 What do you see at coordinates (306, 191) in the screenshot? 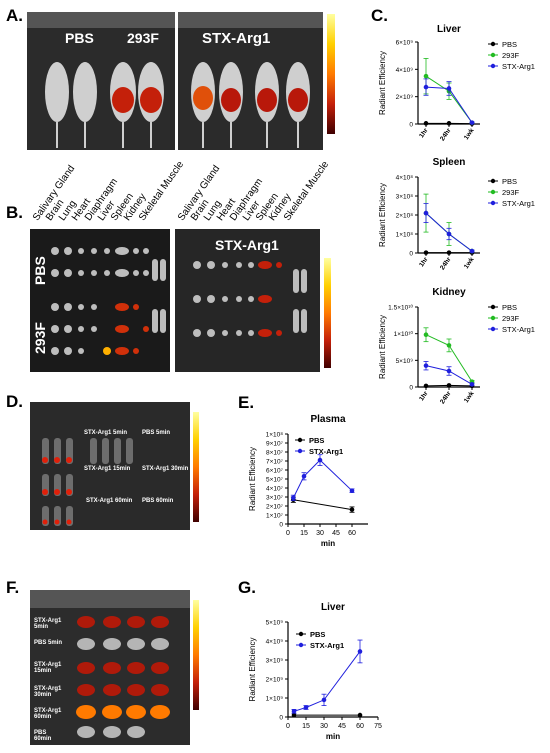
I see `organ-label: Skeletal Muscle` at bounding box center [306, 191].